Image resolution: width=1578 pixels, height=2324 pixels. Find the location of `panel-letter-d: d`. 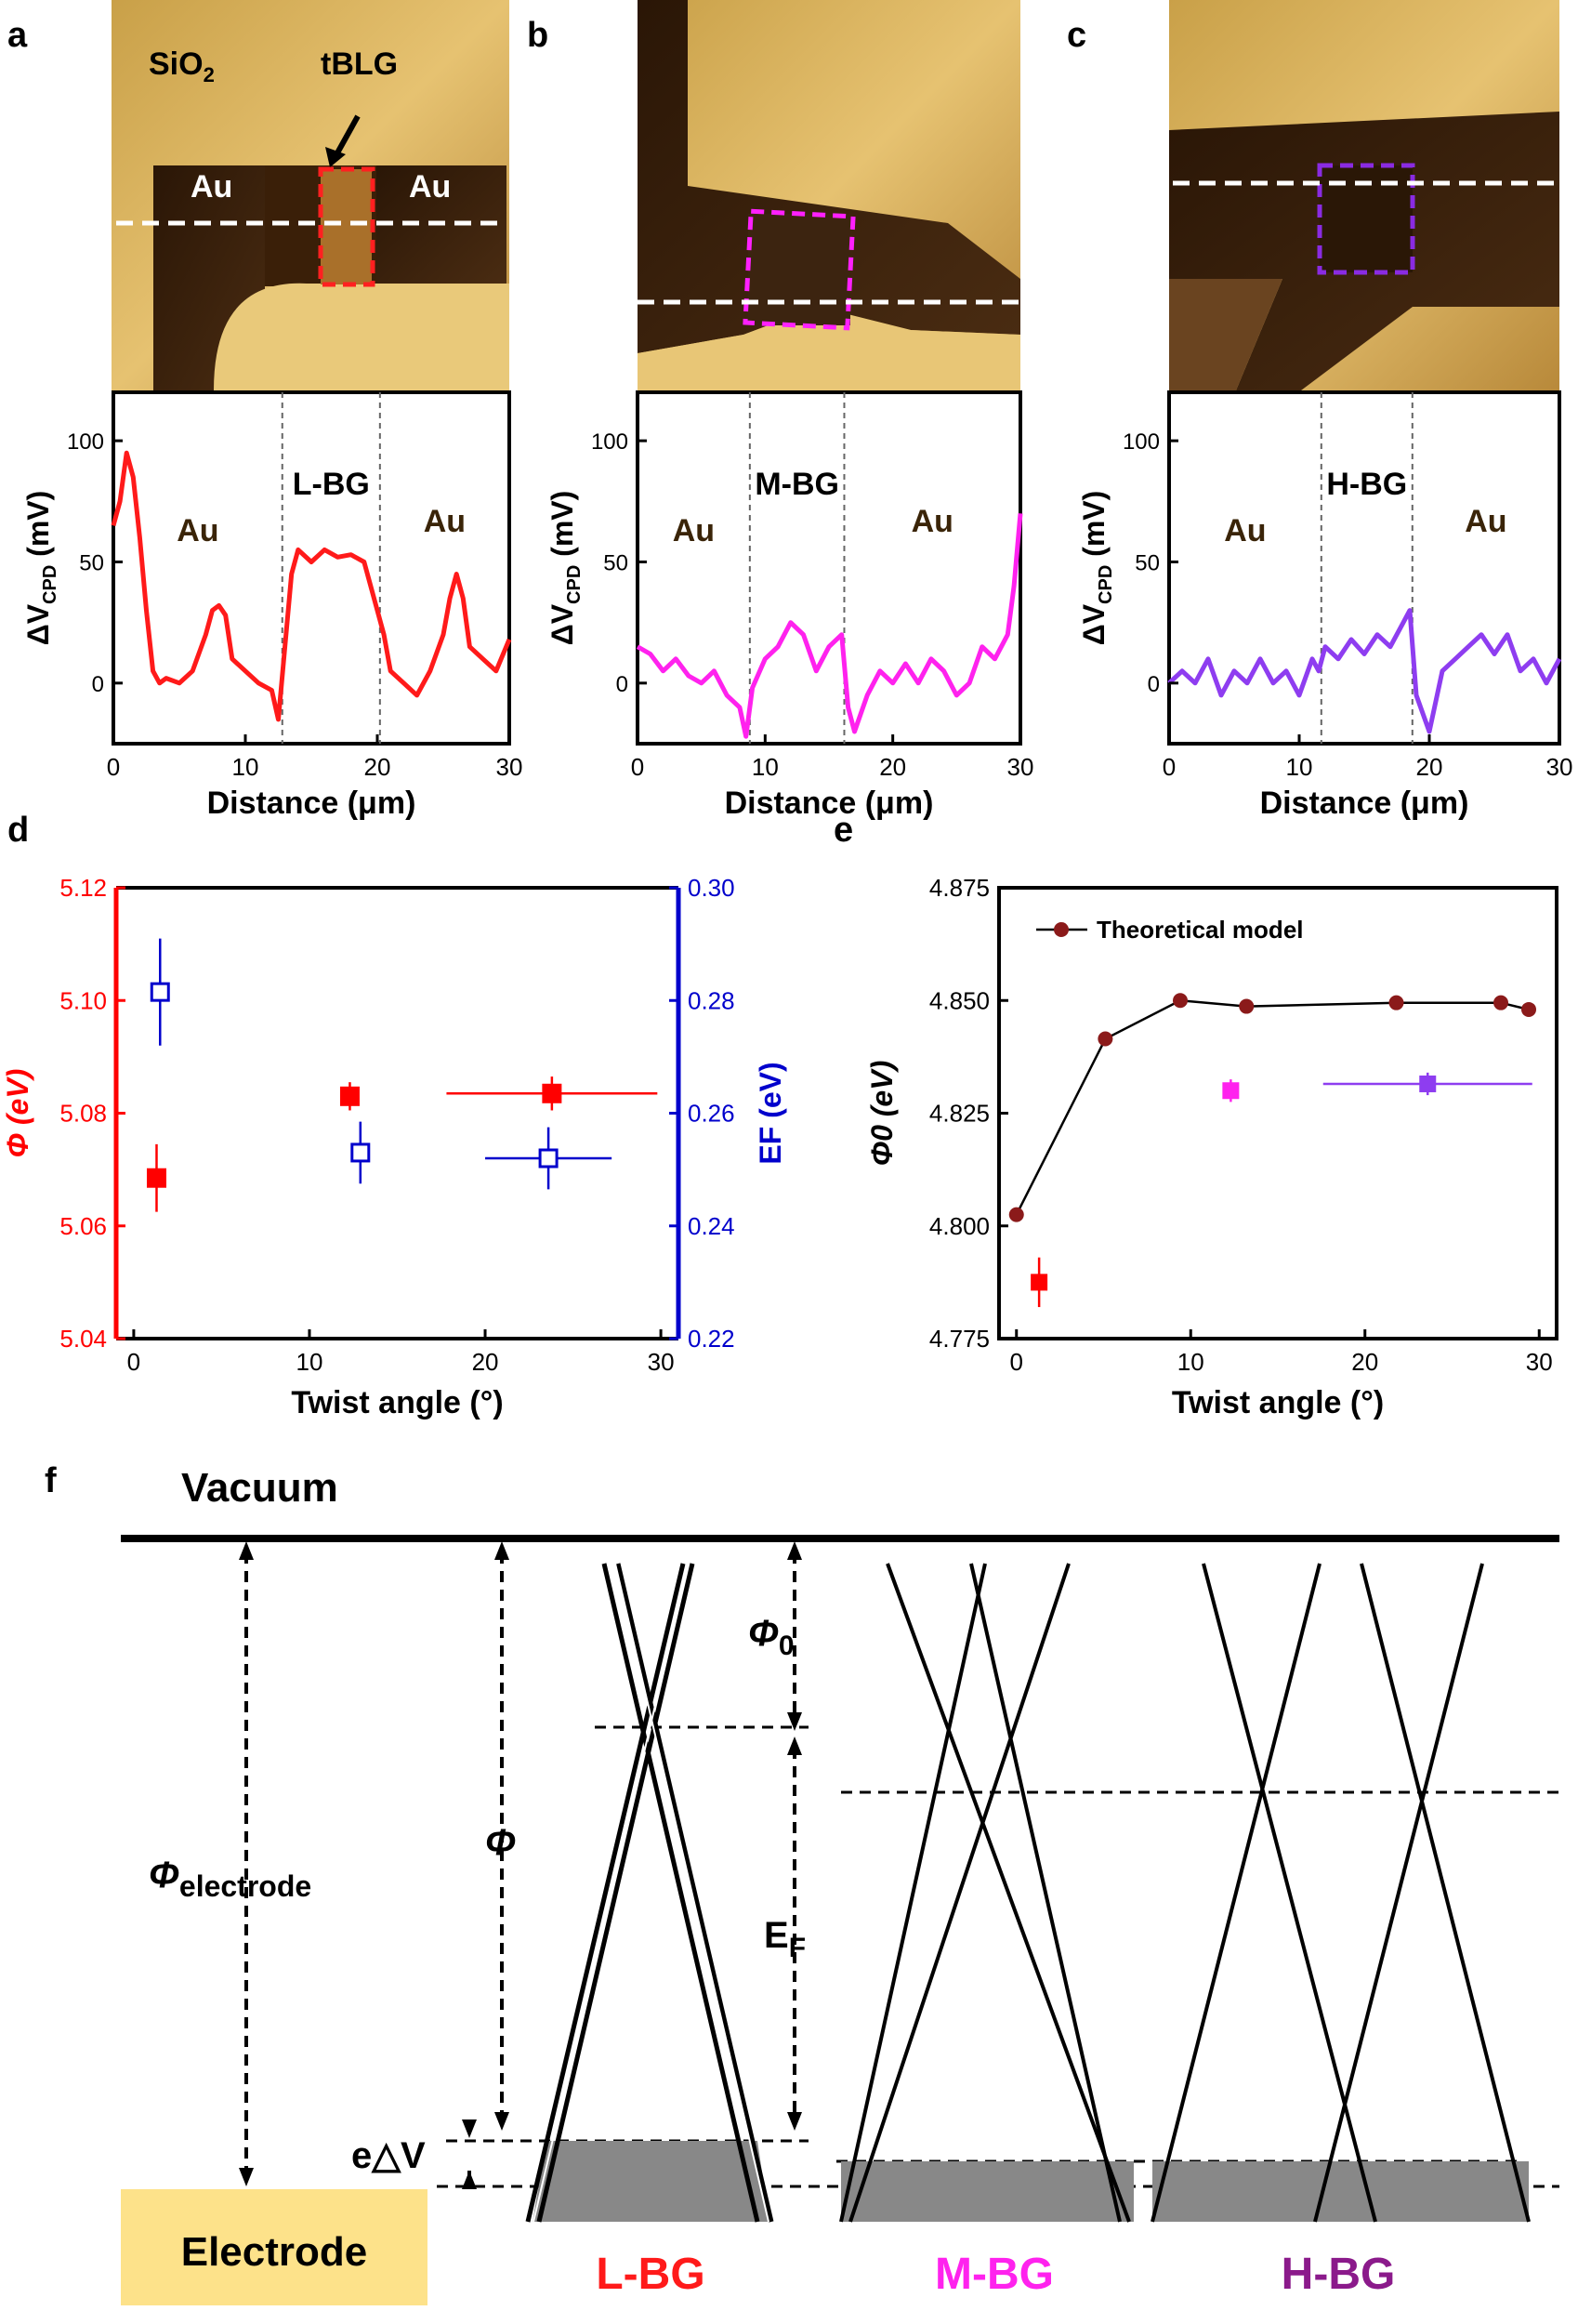

panel-letter-d: d is located at coordinates (18, 830).